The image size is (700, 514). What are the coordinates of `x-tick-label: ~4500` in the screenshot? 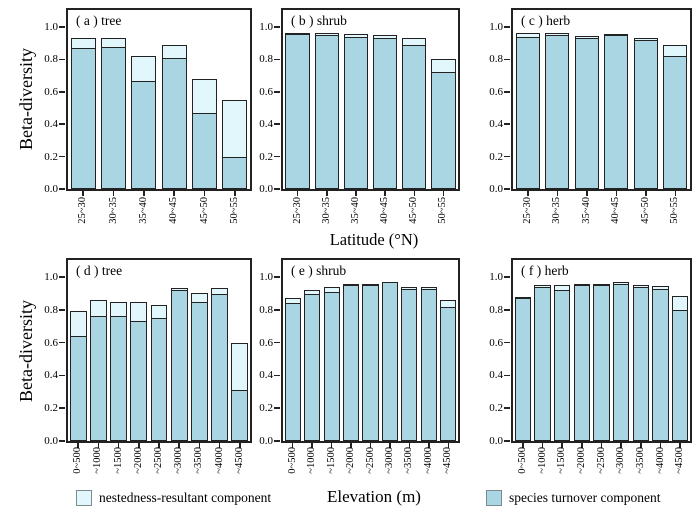 It's located at (680, 460).